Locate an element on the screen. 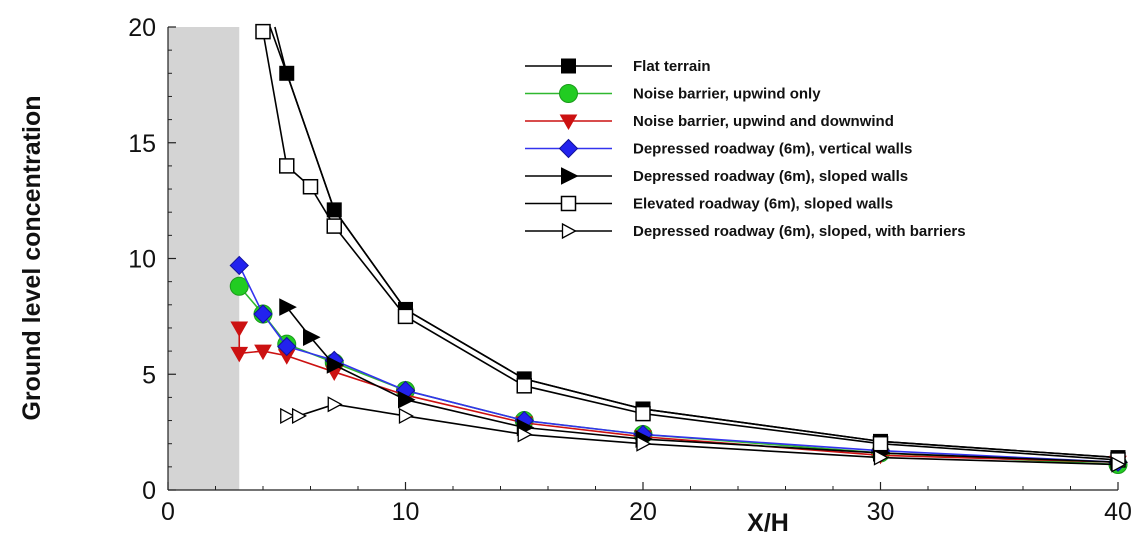 This screenshot has width=1138, height=537. x-axis-title: X/H is located at coordinates (768, 523).